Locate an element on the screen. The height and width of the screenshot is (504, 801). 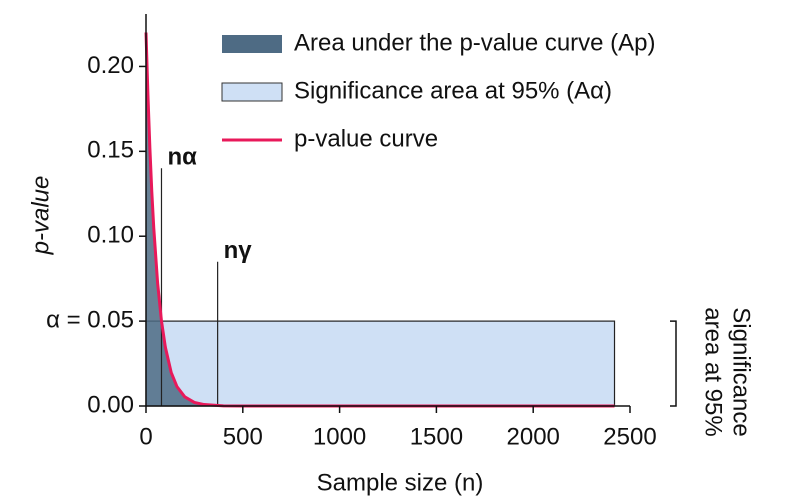
y-tick-label: 0.15 is located at coordinates (110, 150).